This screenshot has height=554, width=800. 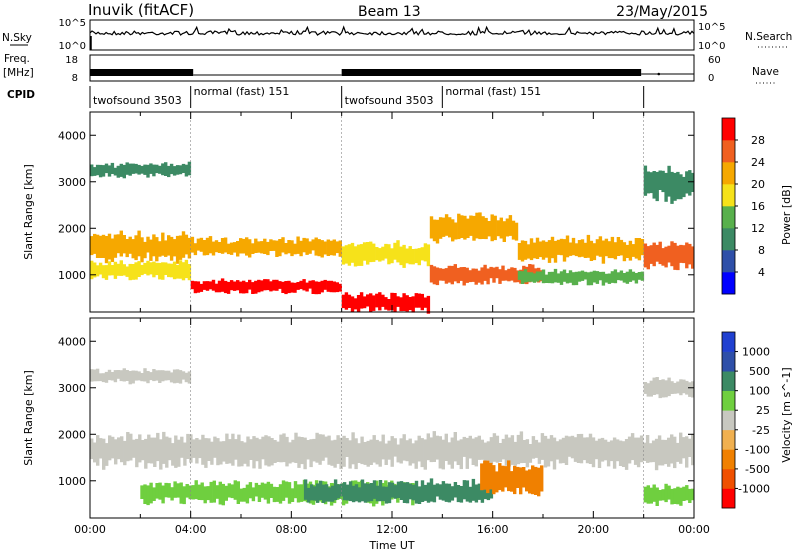 What do you see at coordinates (763, 410) in the screenshot?
I see `colorbar-tick-label: 25` at bounding box center [763, 410].